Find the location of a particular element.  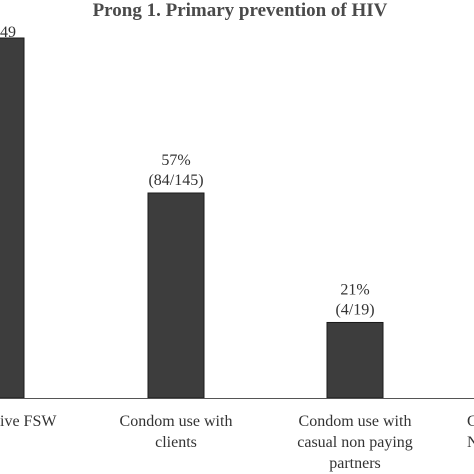

category-label-3-1: N is located at coordinates (470, 442).